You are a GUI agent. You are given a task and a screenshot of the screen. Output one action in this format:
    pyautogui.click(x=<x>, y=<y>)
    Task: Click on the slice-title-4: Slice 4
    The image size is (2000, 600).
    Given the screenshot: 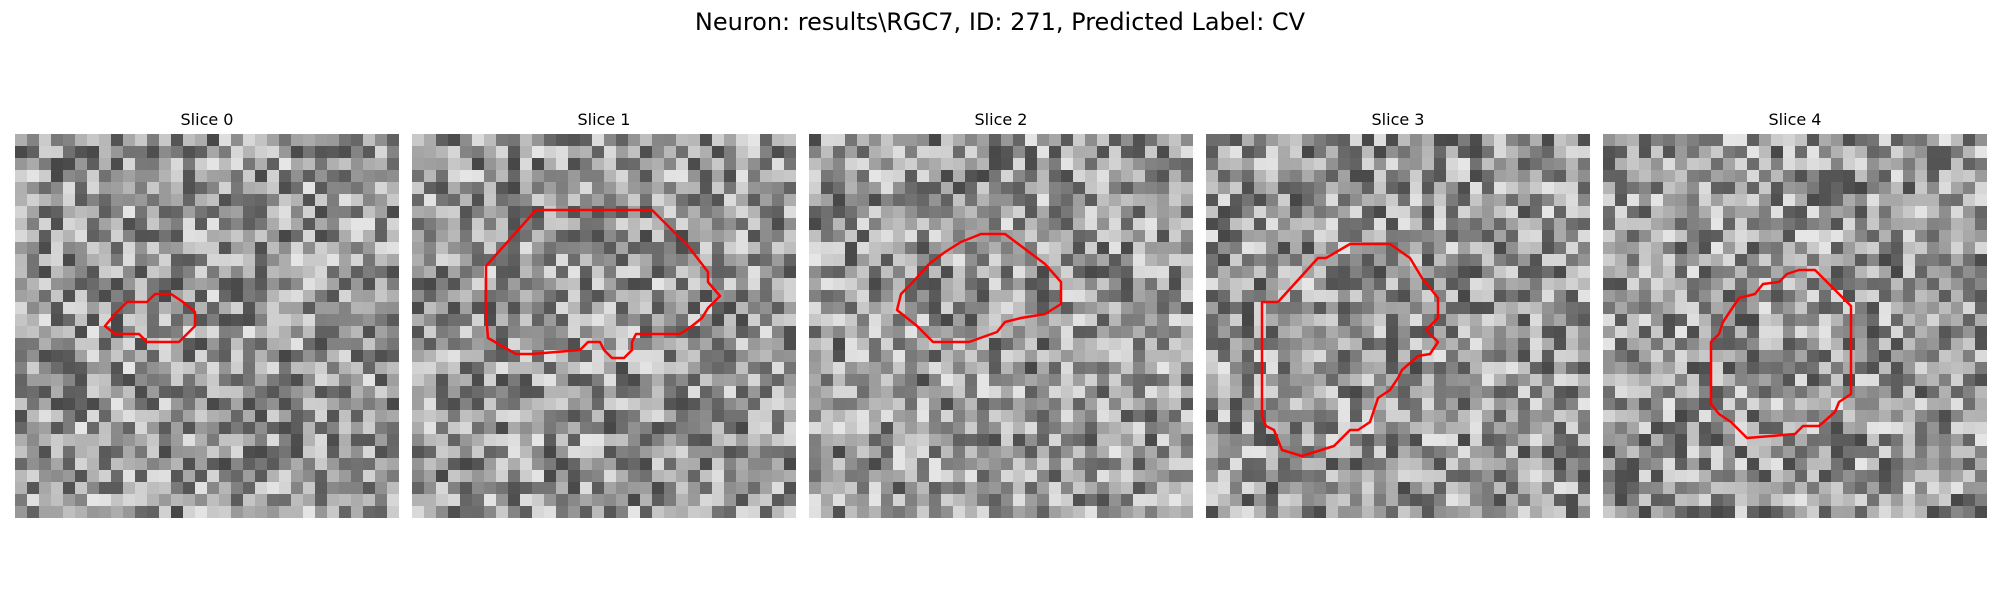 What is the action you would take?
    pyautogui.click(x=1795, y=119)
    